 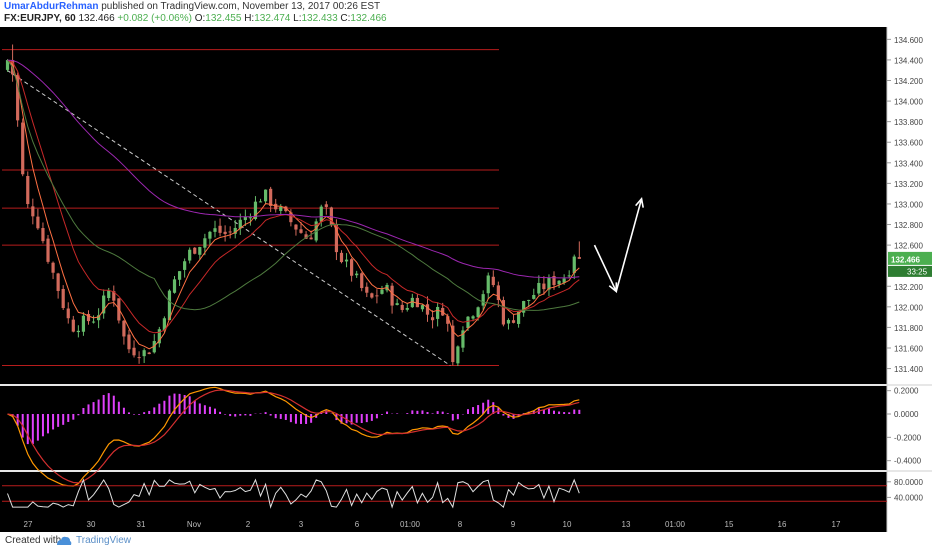 What do you see at coordinates (906, 391) in the screenshot?
I see `macd-tick-label: 0.2000` at bounding box center [906, 391].